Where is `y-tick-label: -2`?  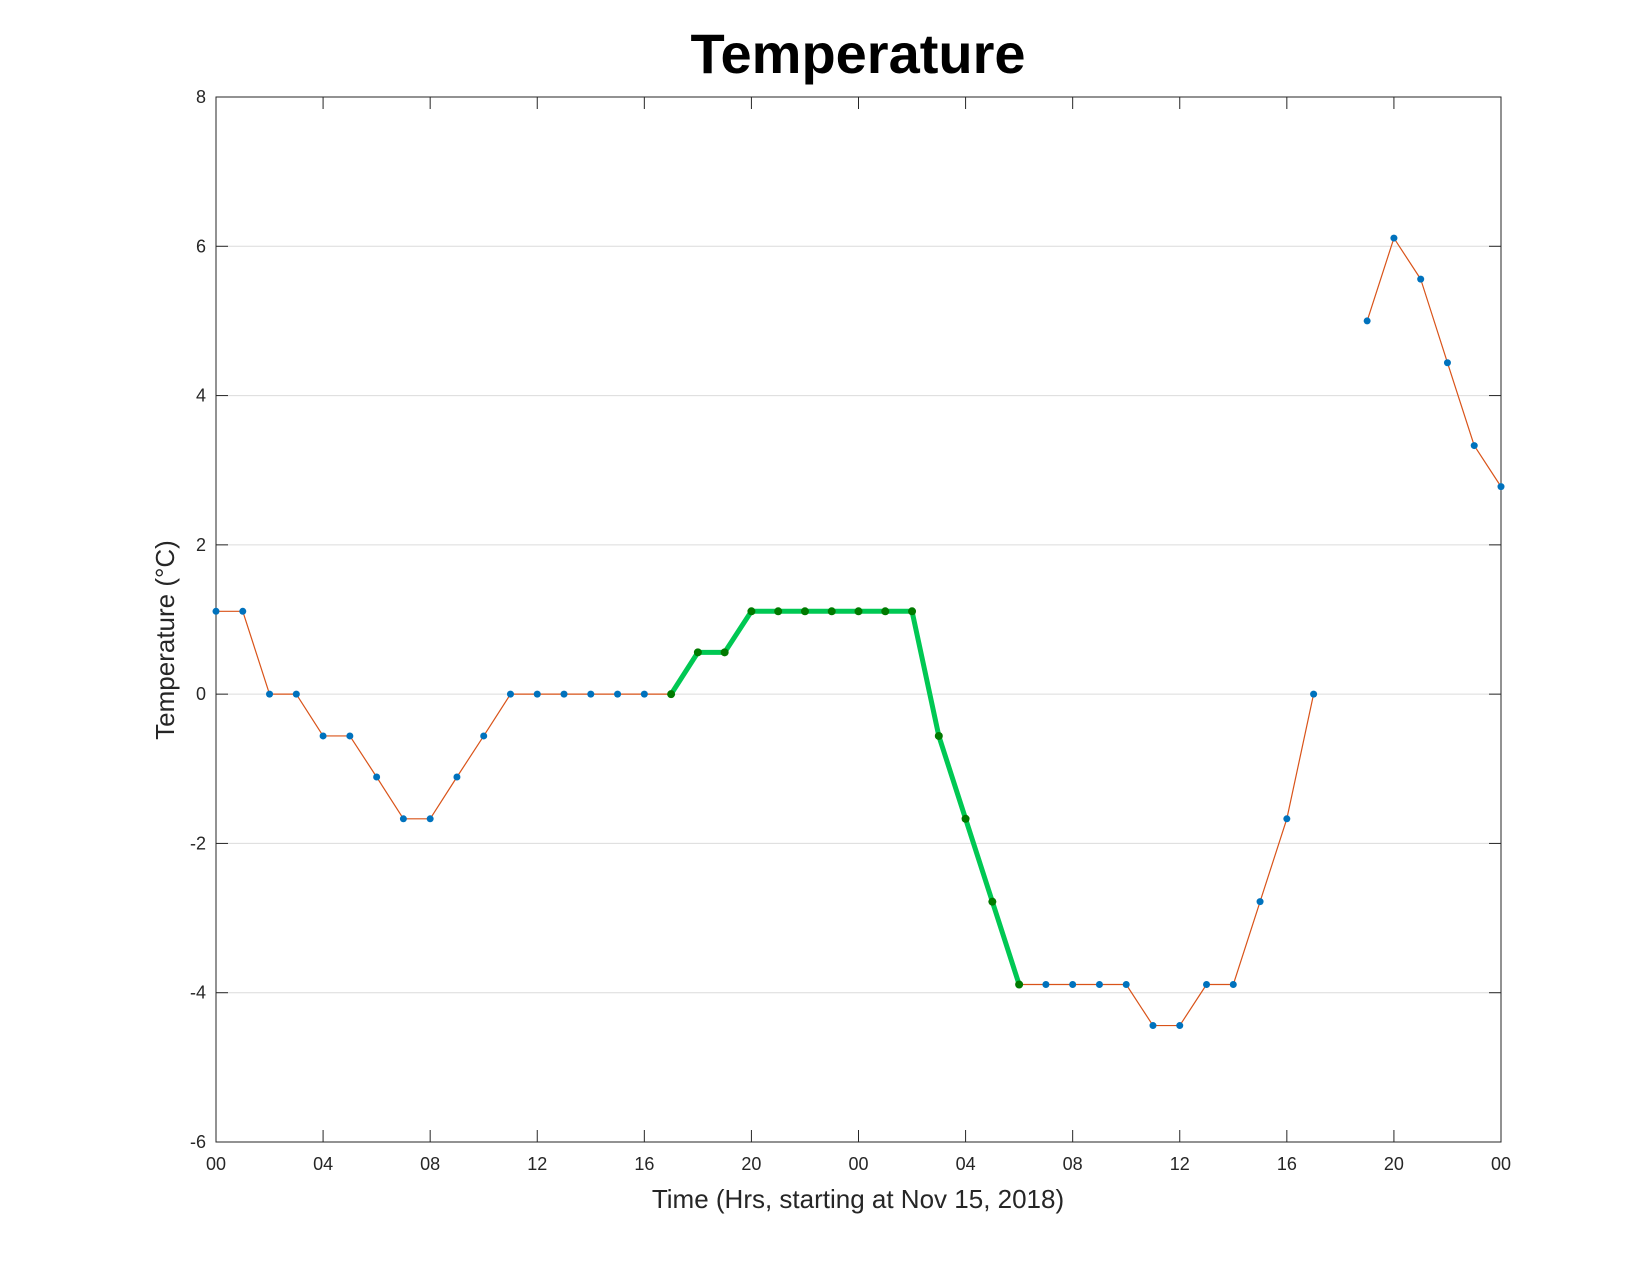
y-tick-label: -2 is located at coordinates (198, 843).